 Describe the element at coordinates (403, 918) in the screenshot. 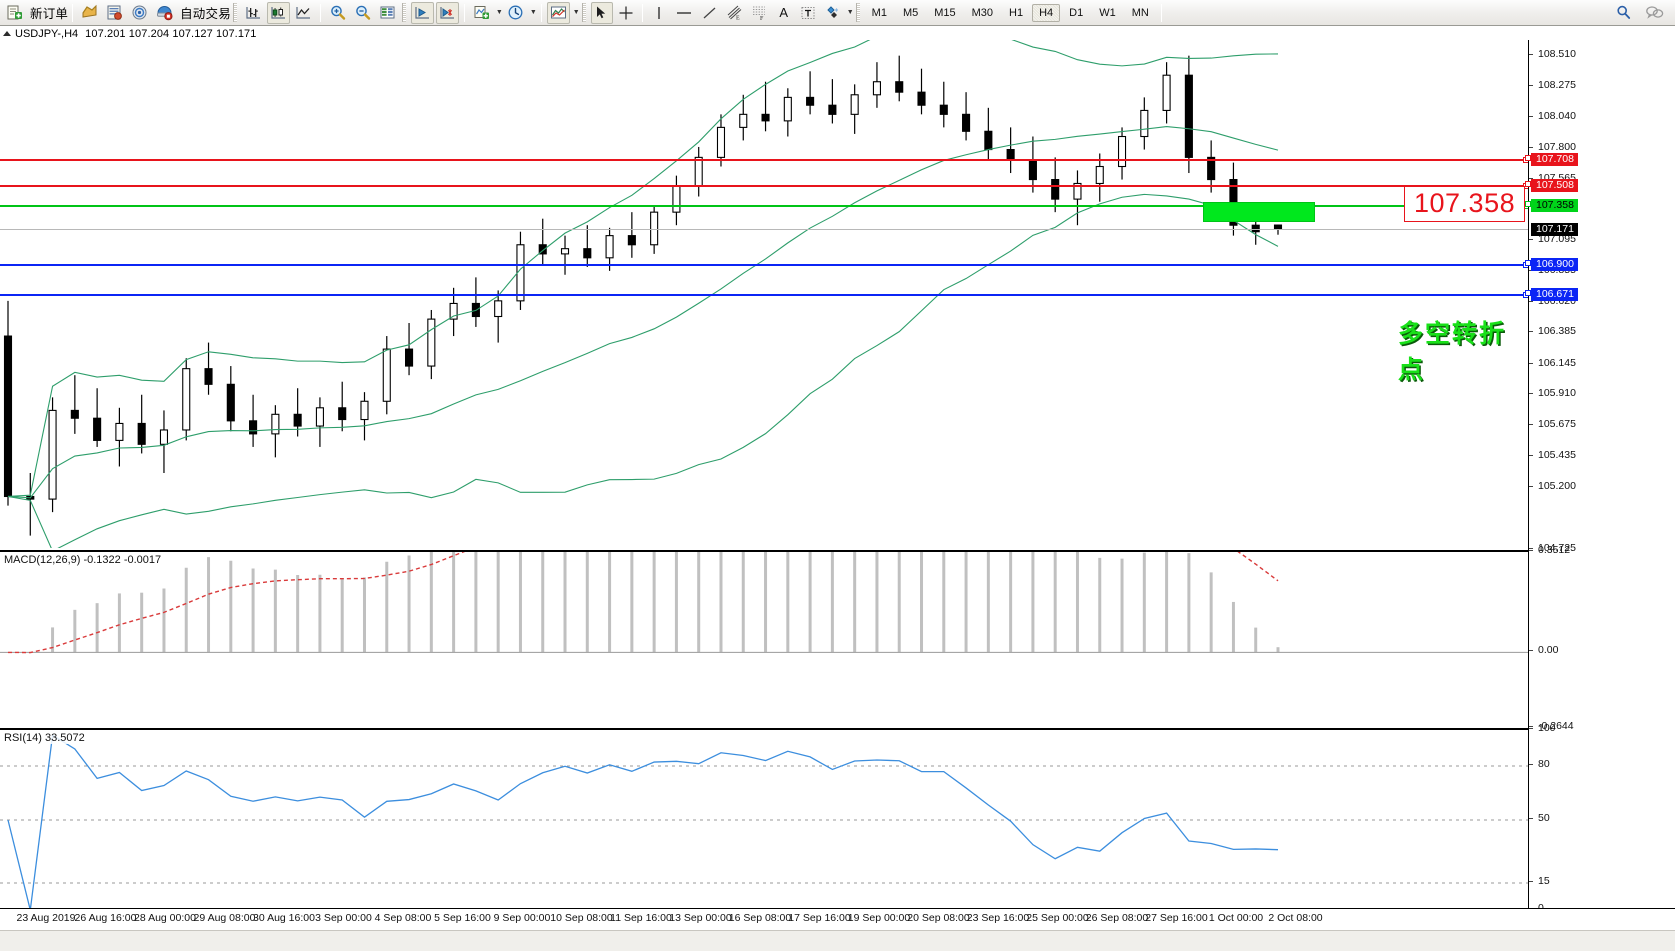

I see `time-tick: 4 Sep 08:00` at that location.